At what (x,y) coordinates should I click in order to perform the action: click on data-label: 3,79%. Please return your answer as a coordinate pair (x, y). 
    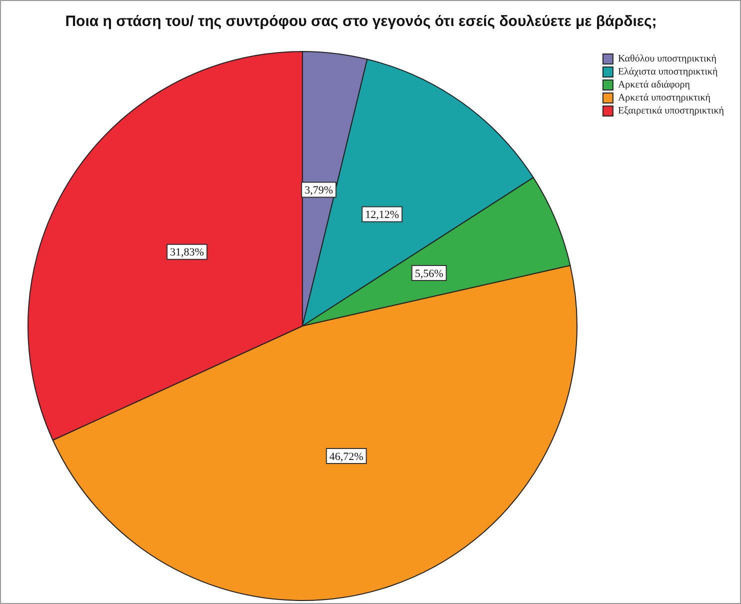
    Looking at the image, I should click on (318, 190).